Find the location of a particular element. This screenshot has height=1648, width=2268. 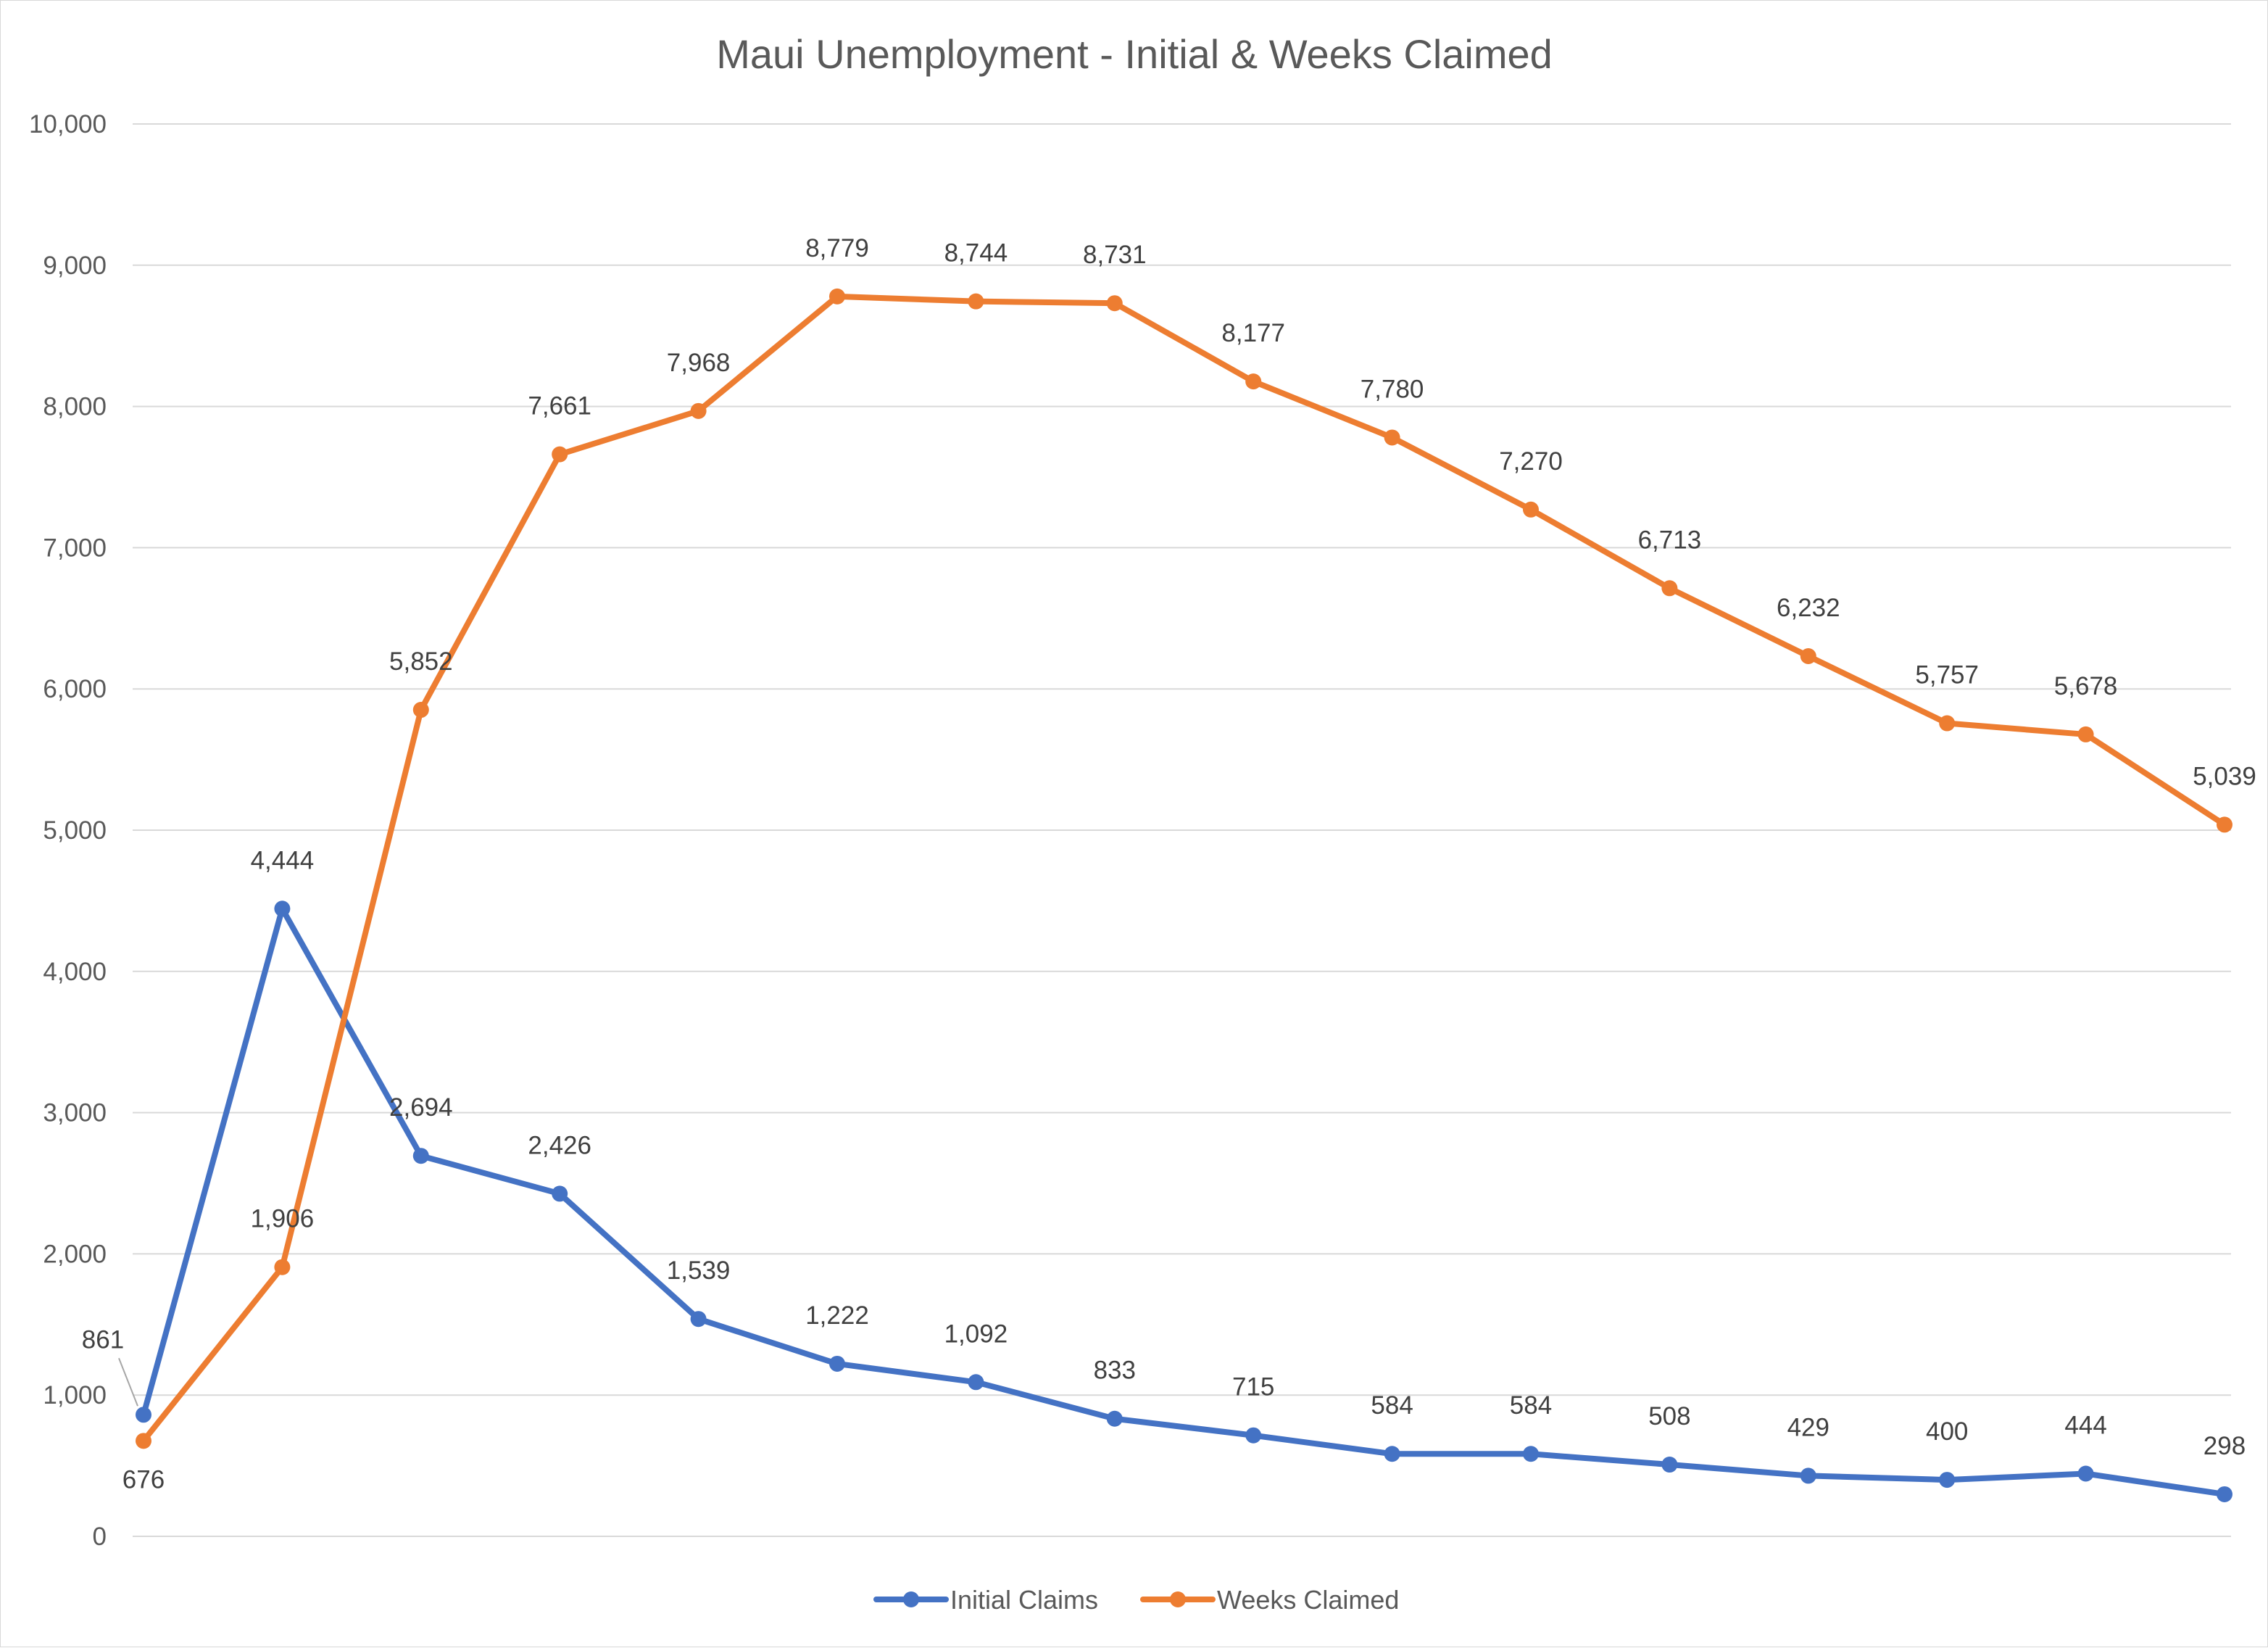

data-label: 429 is located at coordinates (1808, 1427).